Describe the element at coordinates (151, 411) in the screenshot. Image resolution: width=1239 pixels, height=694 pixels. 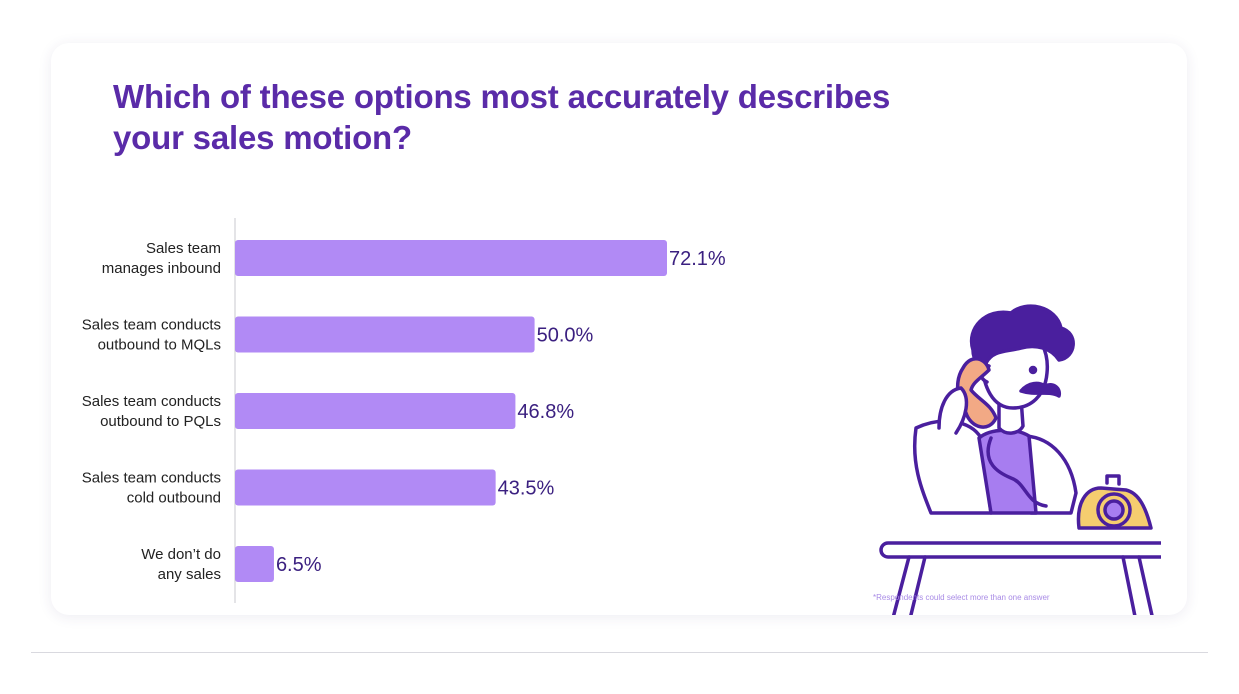
I see `category-label: Sales team conducts outbound to PQLs` at that location.